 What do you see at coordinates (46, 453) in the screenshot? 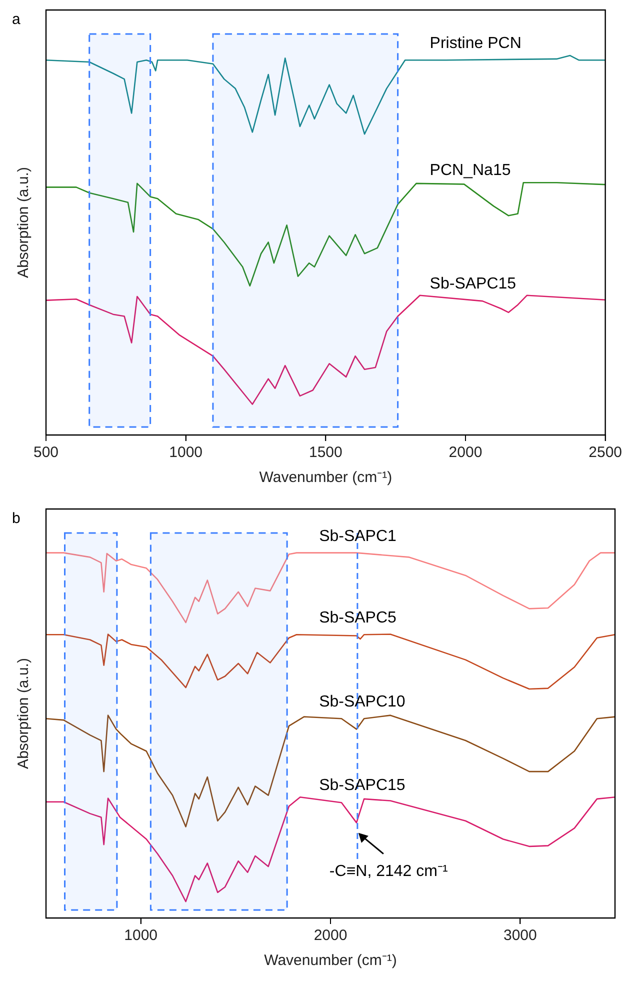
I see `x-tick-label: 500` at bounding box center [46, 453].